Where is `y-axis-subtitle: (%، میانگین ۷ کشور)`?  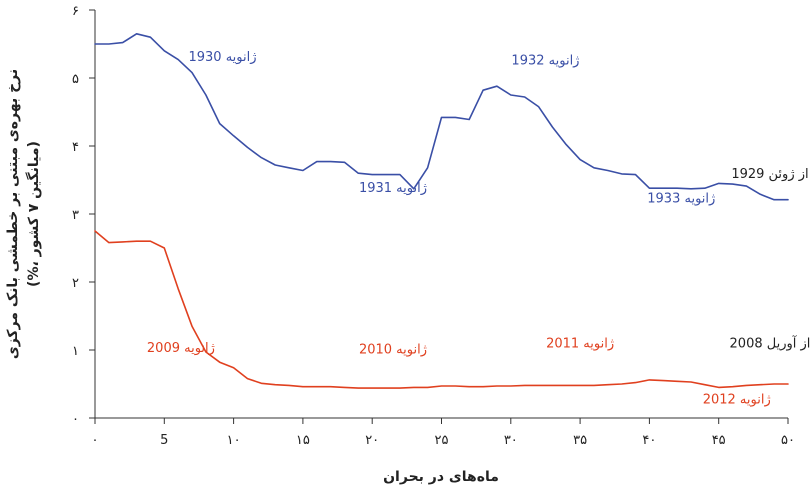 y-axis-subtitle: (%، میانگین ۷ کشور) is located at coordinates (33, 214).